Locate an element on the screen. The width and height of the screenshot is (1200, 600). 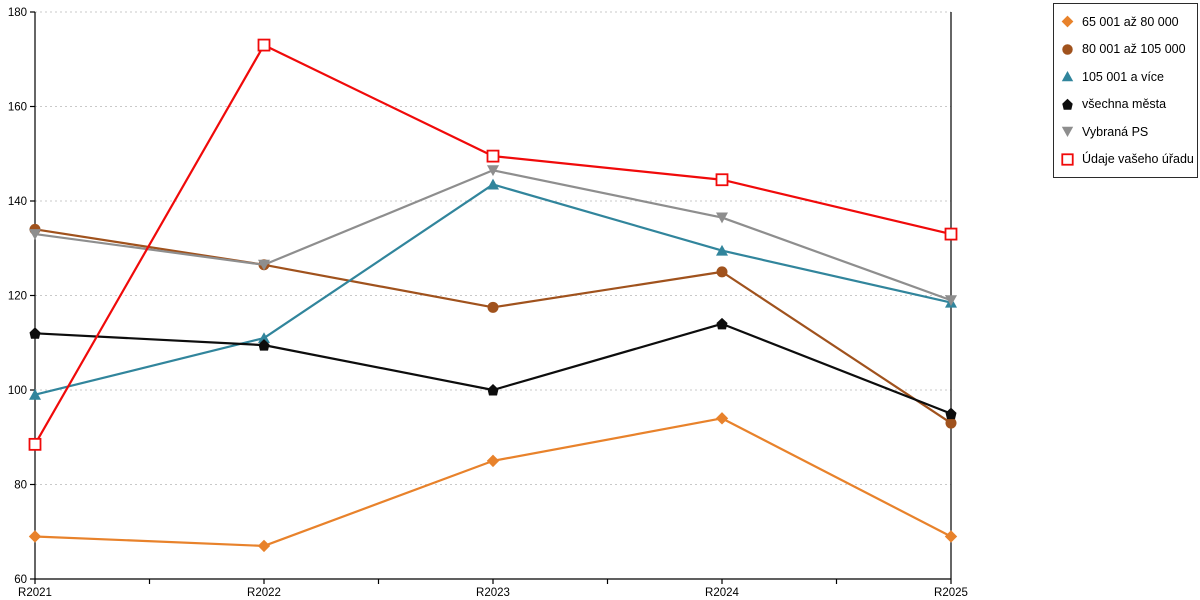
y-tick-label-100: 100 is located at coordinates (17, 391).